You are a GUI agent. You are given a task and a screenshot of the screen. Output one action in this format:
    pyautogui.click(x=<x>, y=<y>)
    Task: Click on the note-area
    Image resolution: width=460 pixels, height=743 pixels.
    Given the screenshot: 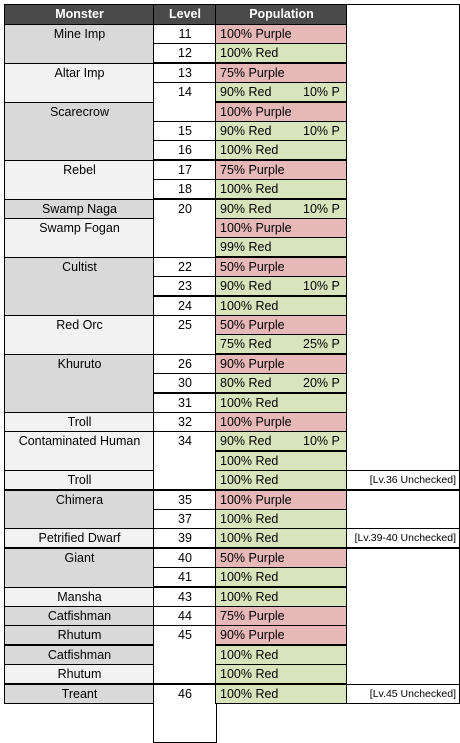 What is the action you would take?
    pyautogui.click(x=403, y=510)
    